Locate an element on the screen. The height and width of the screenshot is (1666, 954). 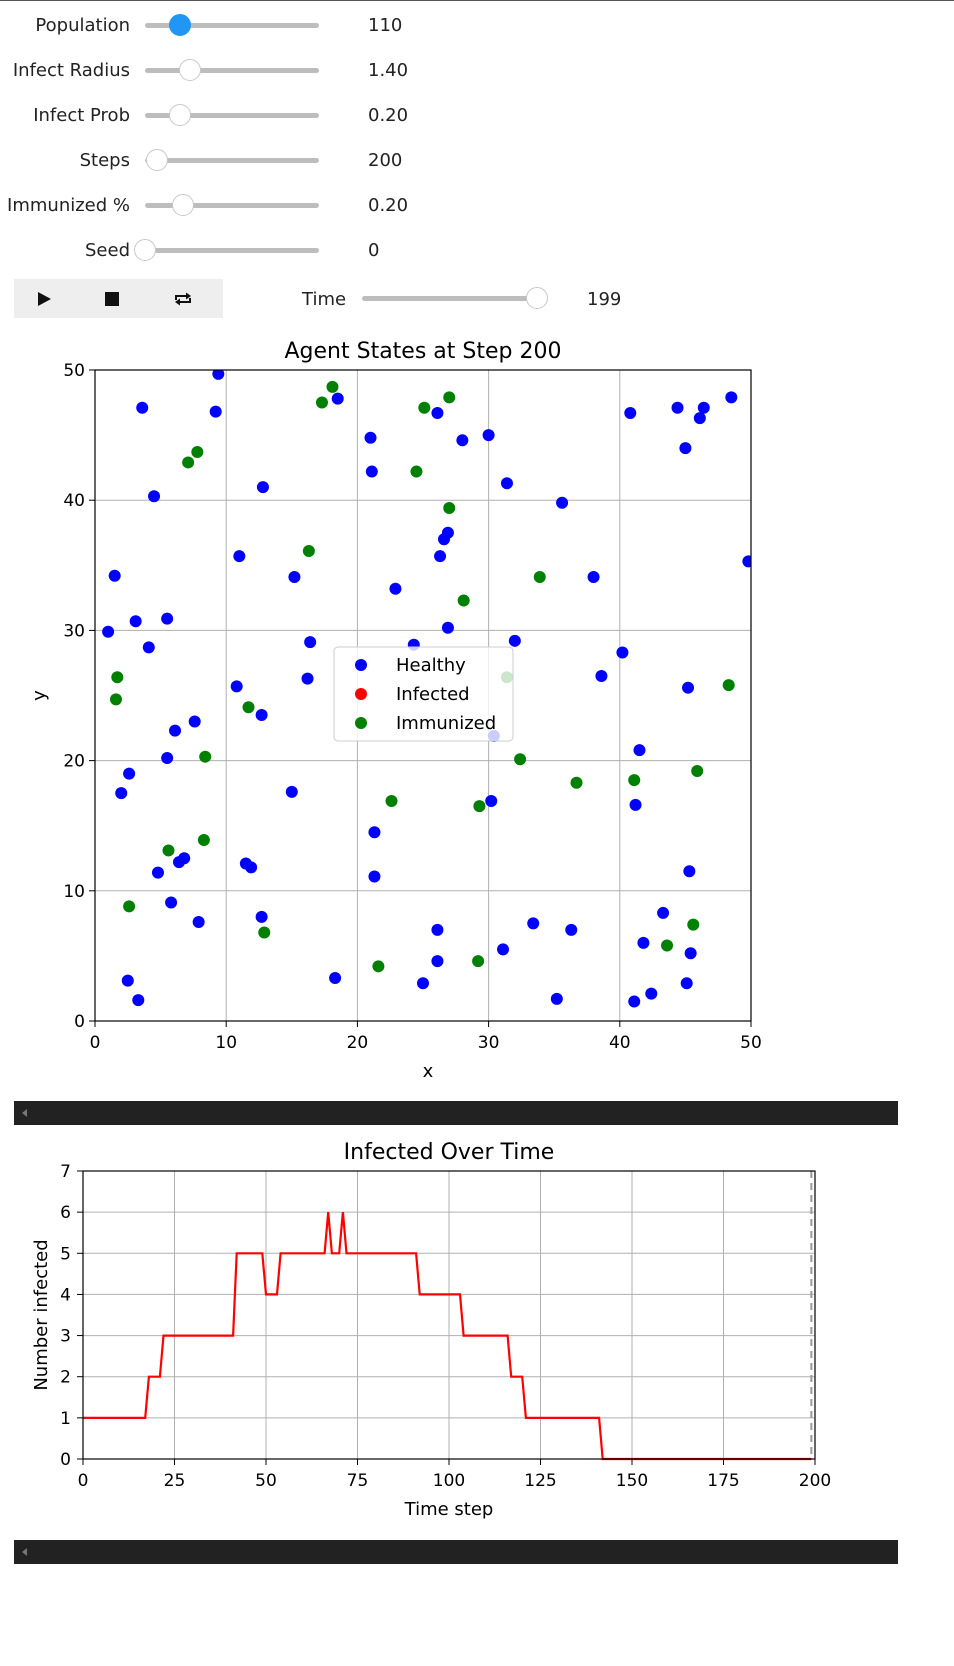
slider-label-infect-prob: Infect Prob is located at coordinates (81, 115).